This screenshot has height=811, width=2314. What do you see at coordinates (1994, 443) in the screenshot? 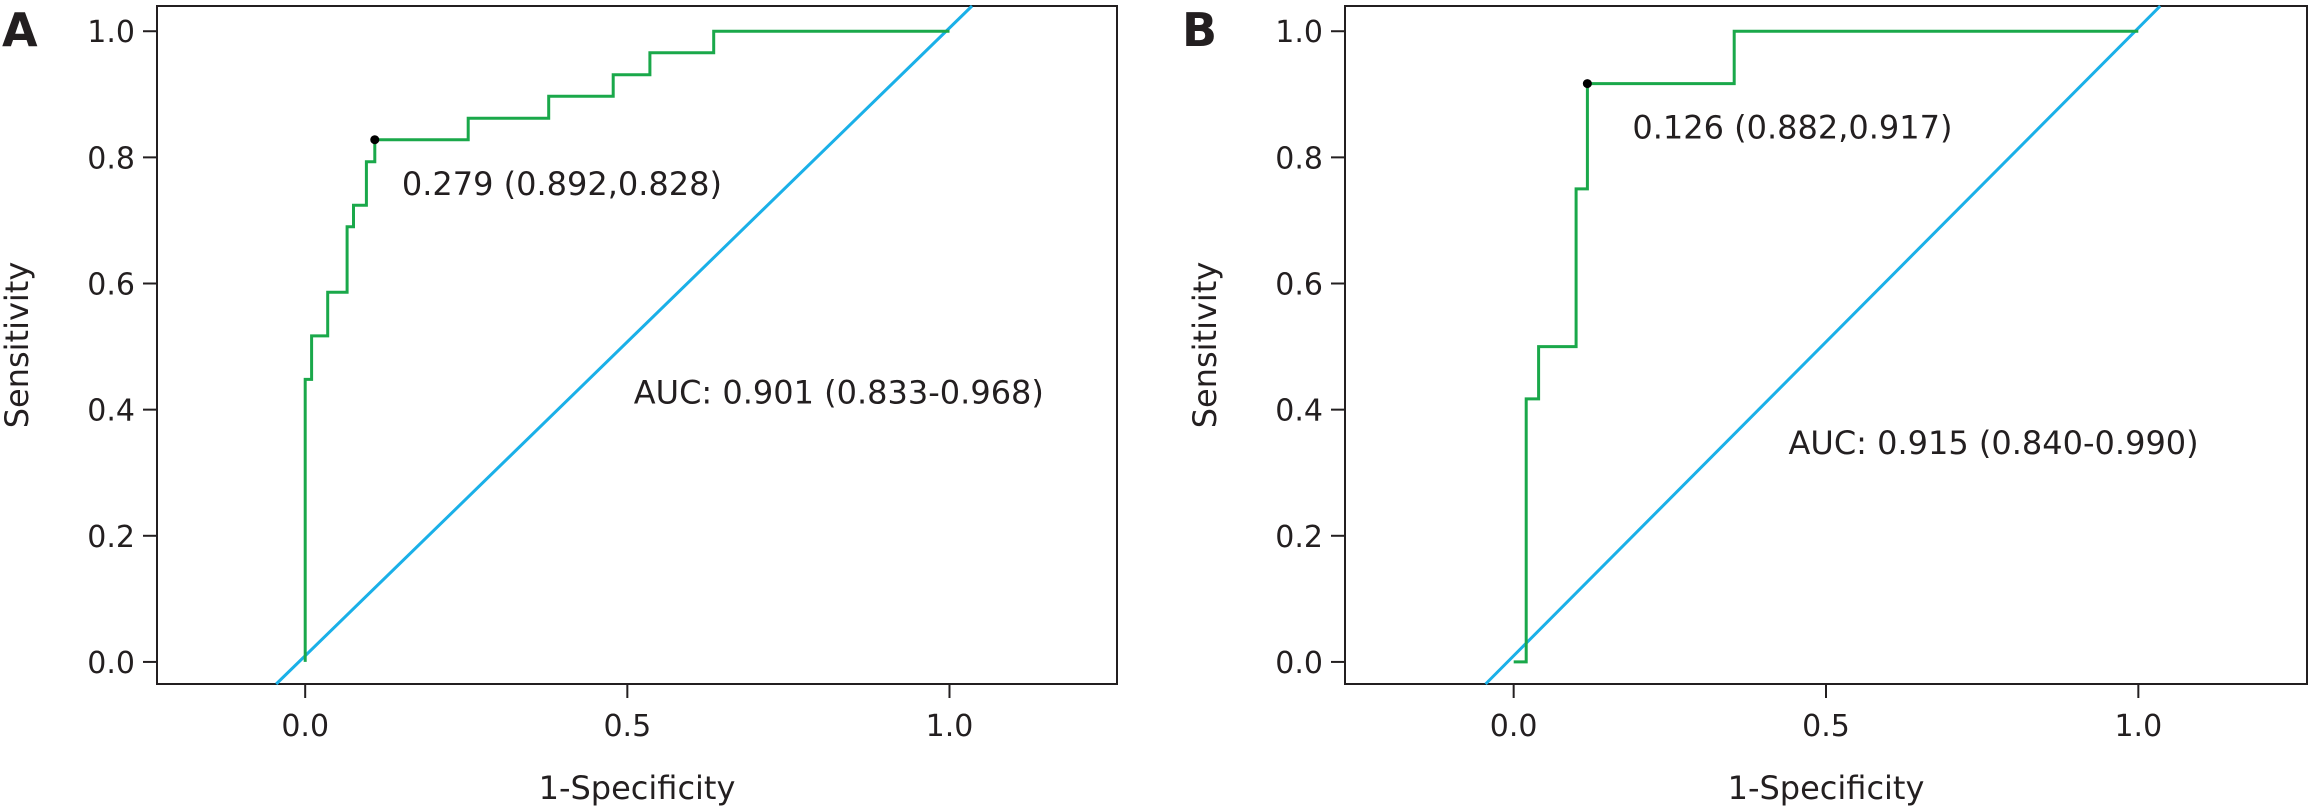
I see `panel-b-auc-annotation: AUC: 0.915 (0.840-0.990)` at bounding box center [1994, 443].